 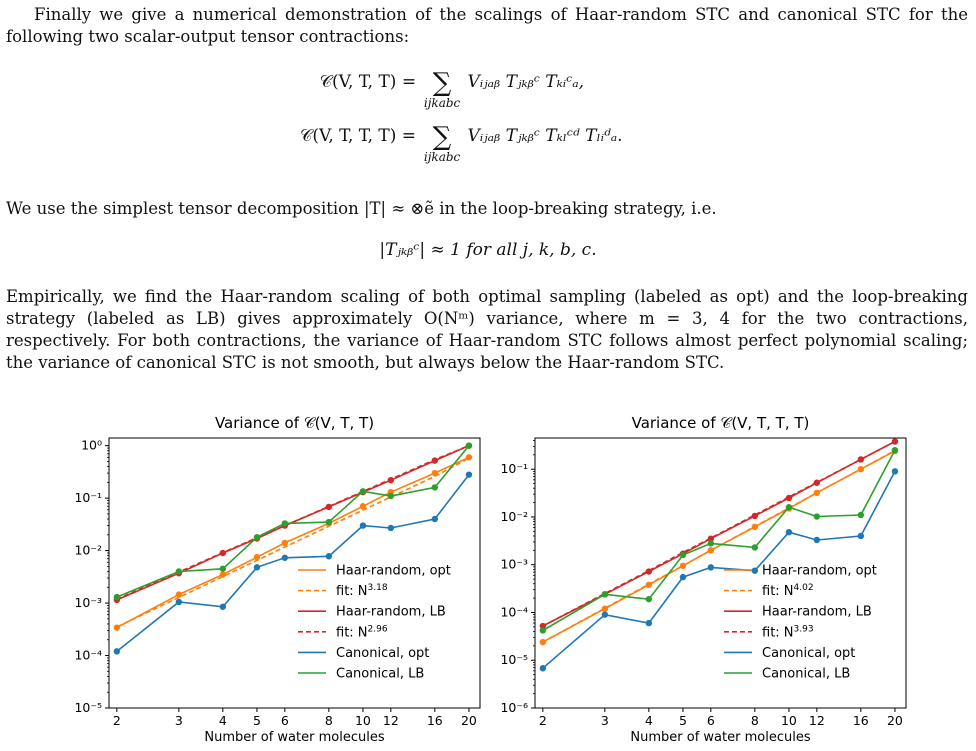 What do you see at coordinates (720, 737) in the screenshot?
I see `x-axis-label: Number of water molecules` at bounding box center [720, 737].